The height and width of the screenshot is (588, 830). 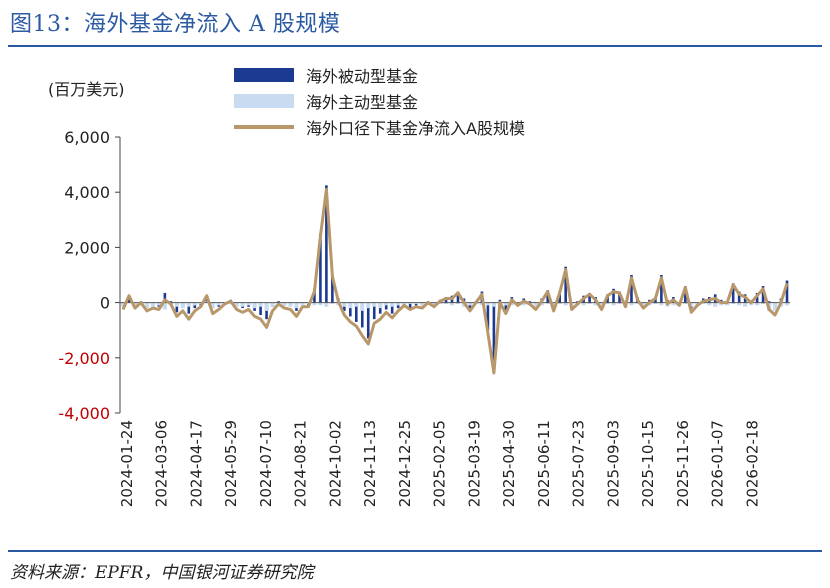 I want to click on x-tick-label: 2025-09-03, so click(x=613, y=463).